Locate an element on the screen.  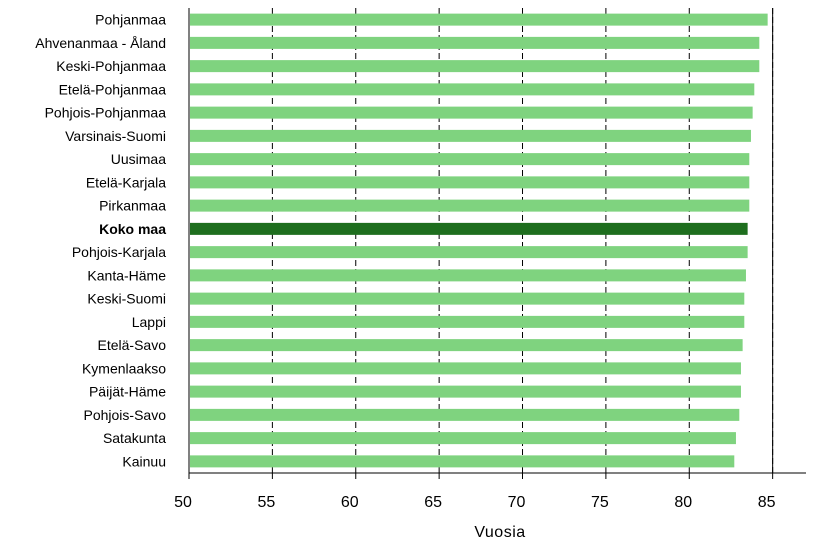
x-axis-title: Vuosia is located at coordinates (499, 532).